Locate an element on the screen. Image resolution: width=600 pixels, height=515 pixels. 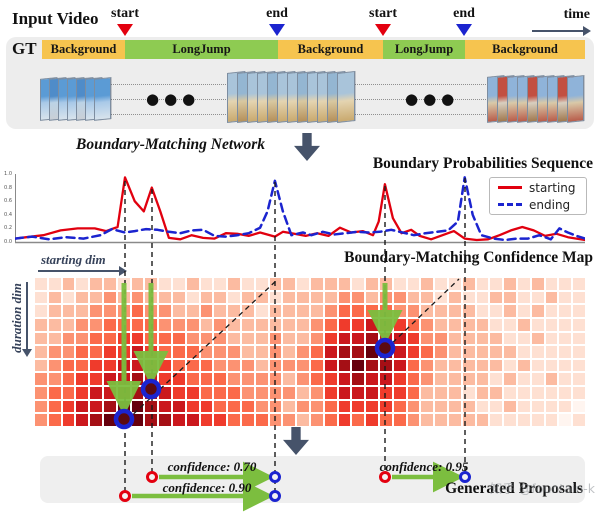
network-label: Boundary-Matching Network is located at coordinates (171, 144).